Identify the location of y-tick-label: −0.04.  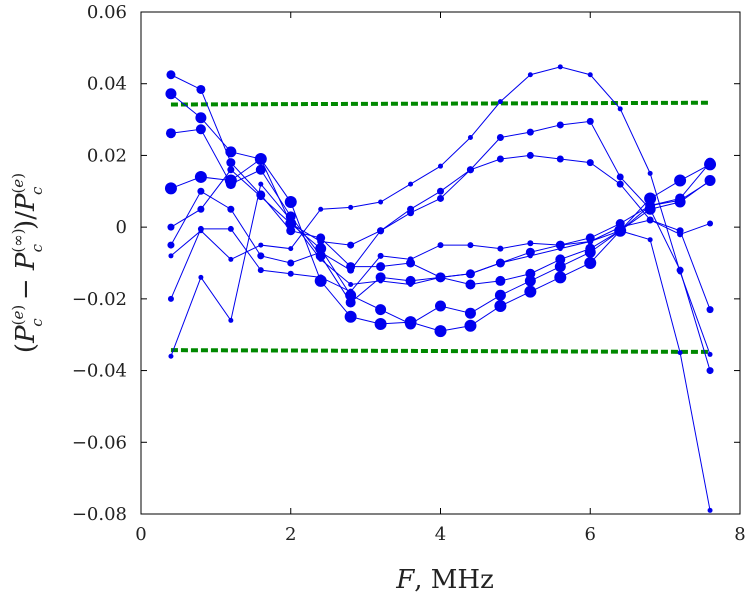
(99, 371).